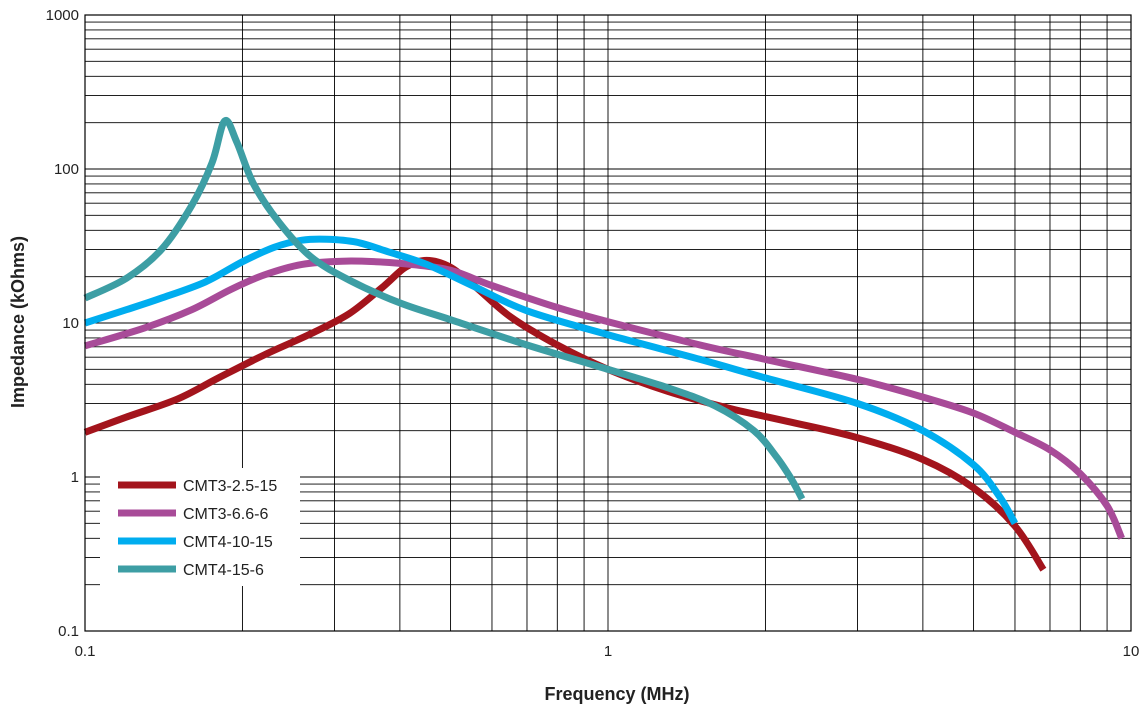 This screenshot has width=1144, height=712. I want to click on legend-label-3: CMT4-15-6, so click(223, 570).